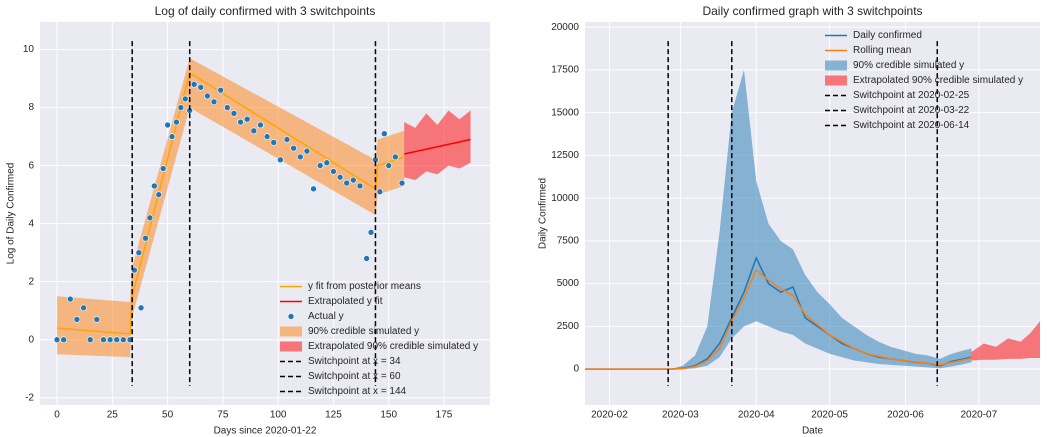 Image resolution: width=1047 pixels, height=437 pixels. What do you see at coordinates (278, 415) in the screenshot?
I see `x-tick-label: 100` at bounding box center [278, 415].